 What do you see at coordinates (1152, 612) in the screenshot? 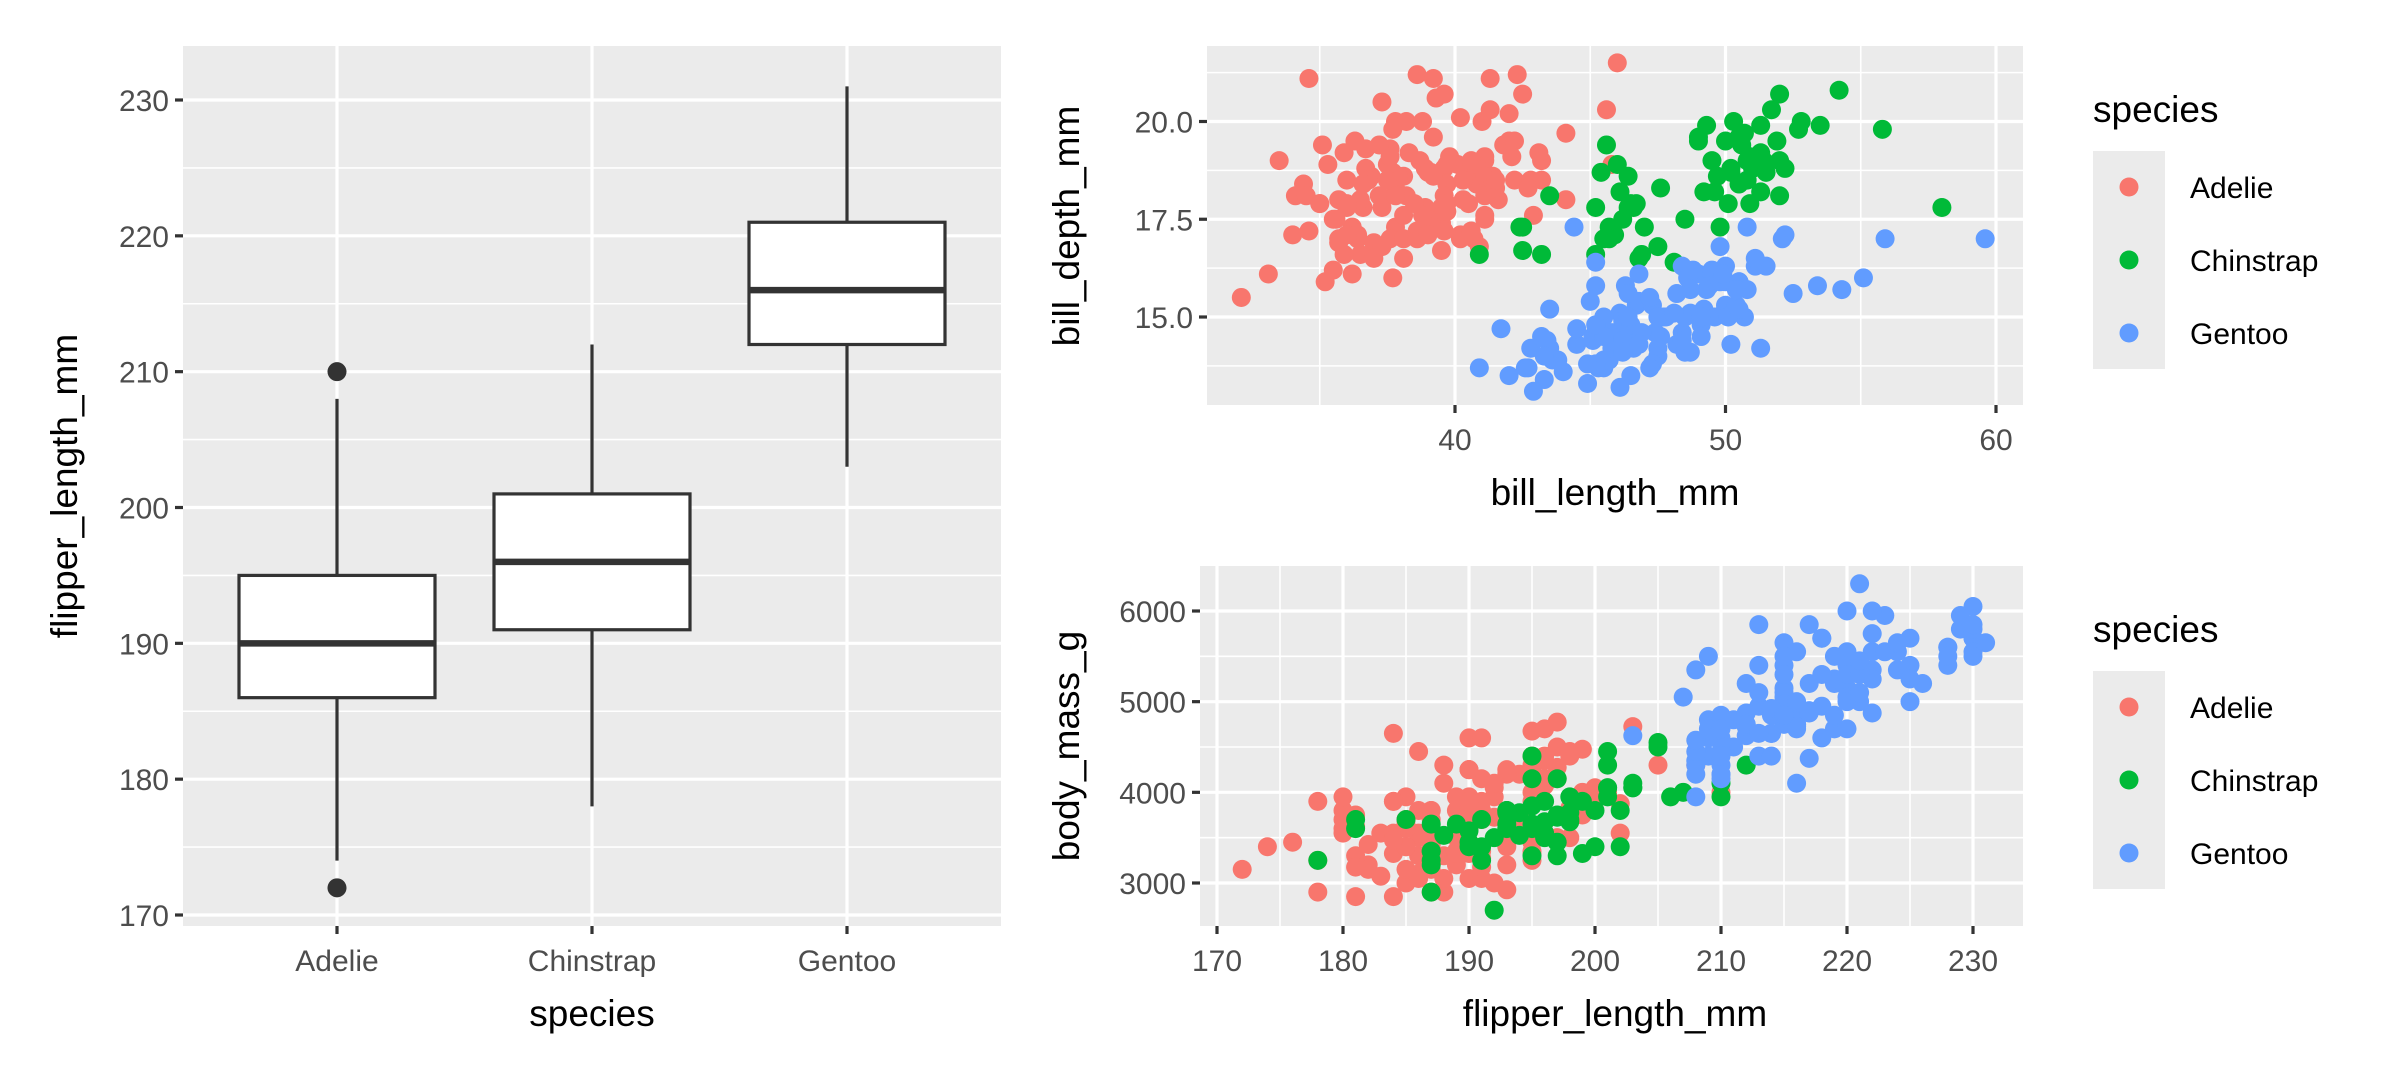
I see `y-tick-label: 6000` at bounding box center [1152, 612].